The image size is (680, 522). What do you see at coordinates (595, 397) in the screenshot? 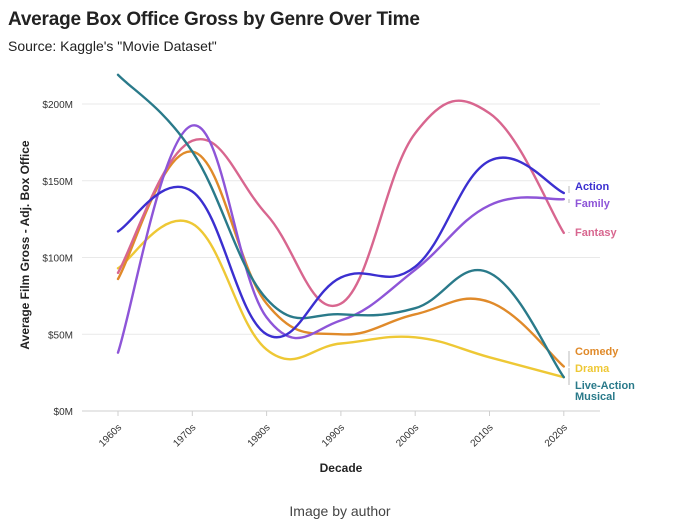
I see `series-label: Musical` at bounding box center [595, 397].